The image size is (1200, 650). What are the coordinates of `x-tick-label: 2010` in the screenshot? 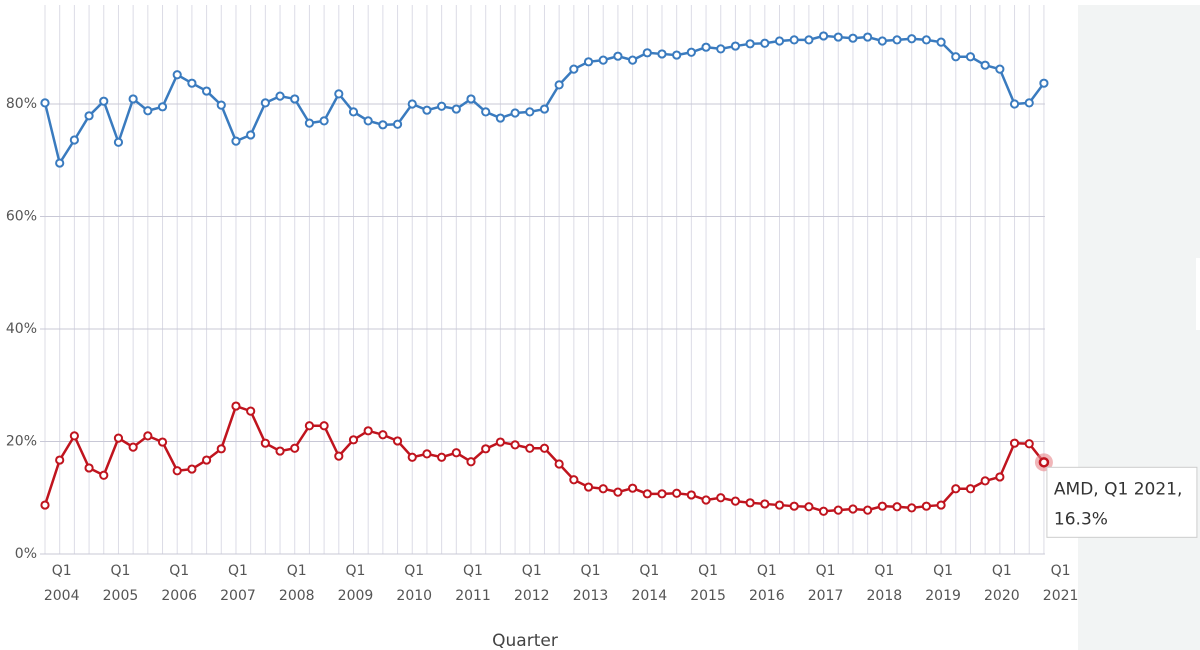 It's located at (414, 596).